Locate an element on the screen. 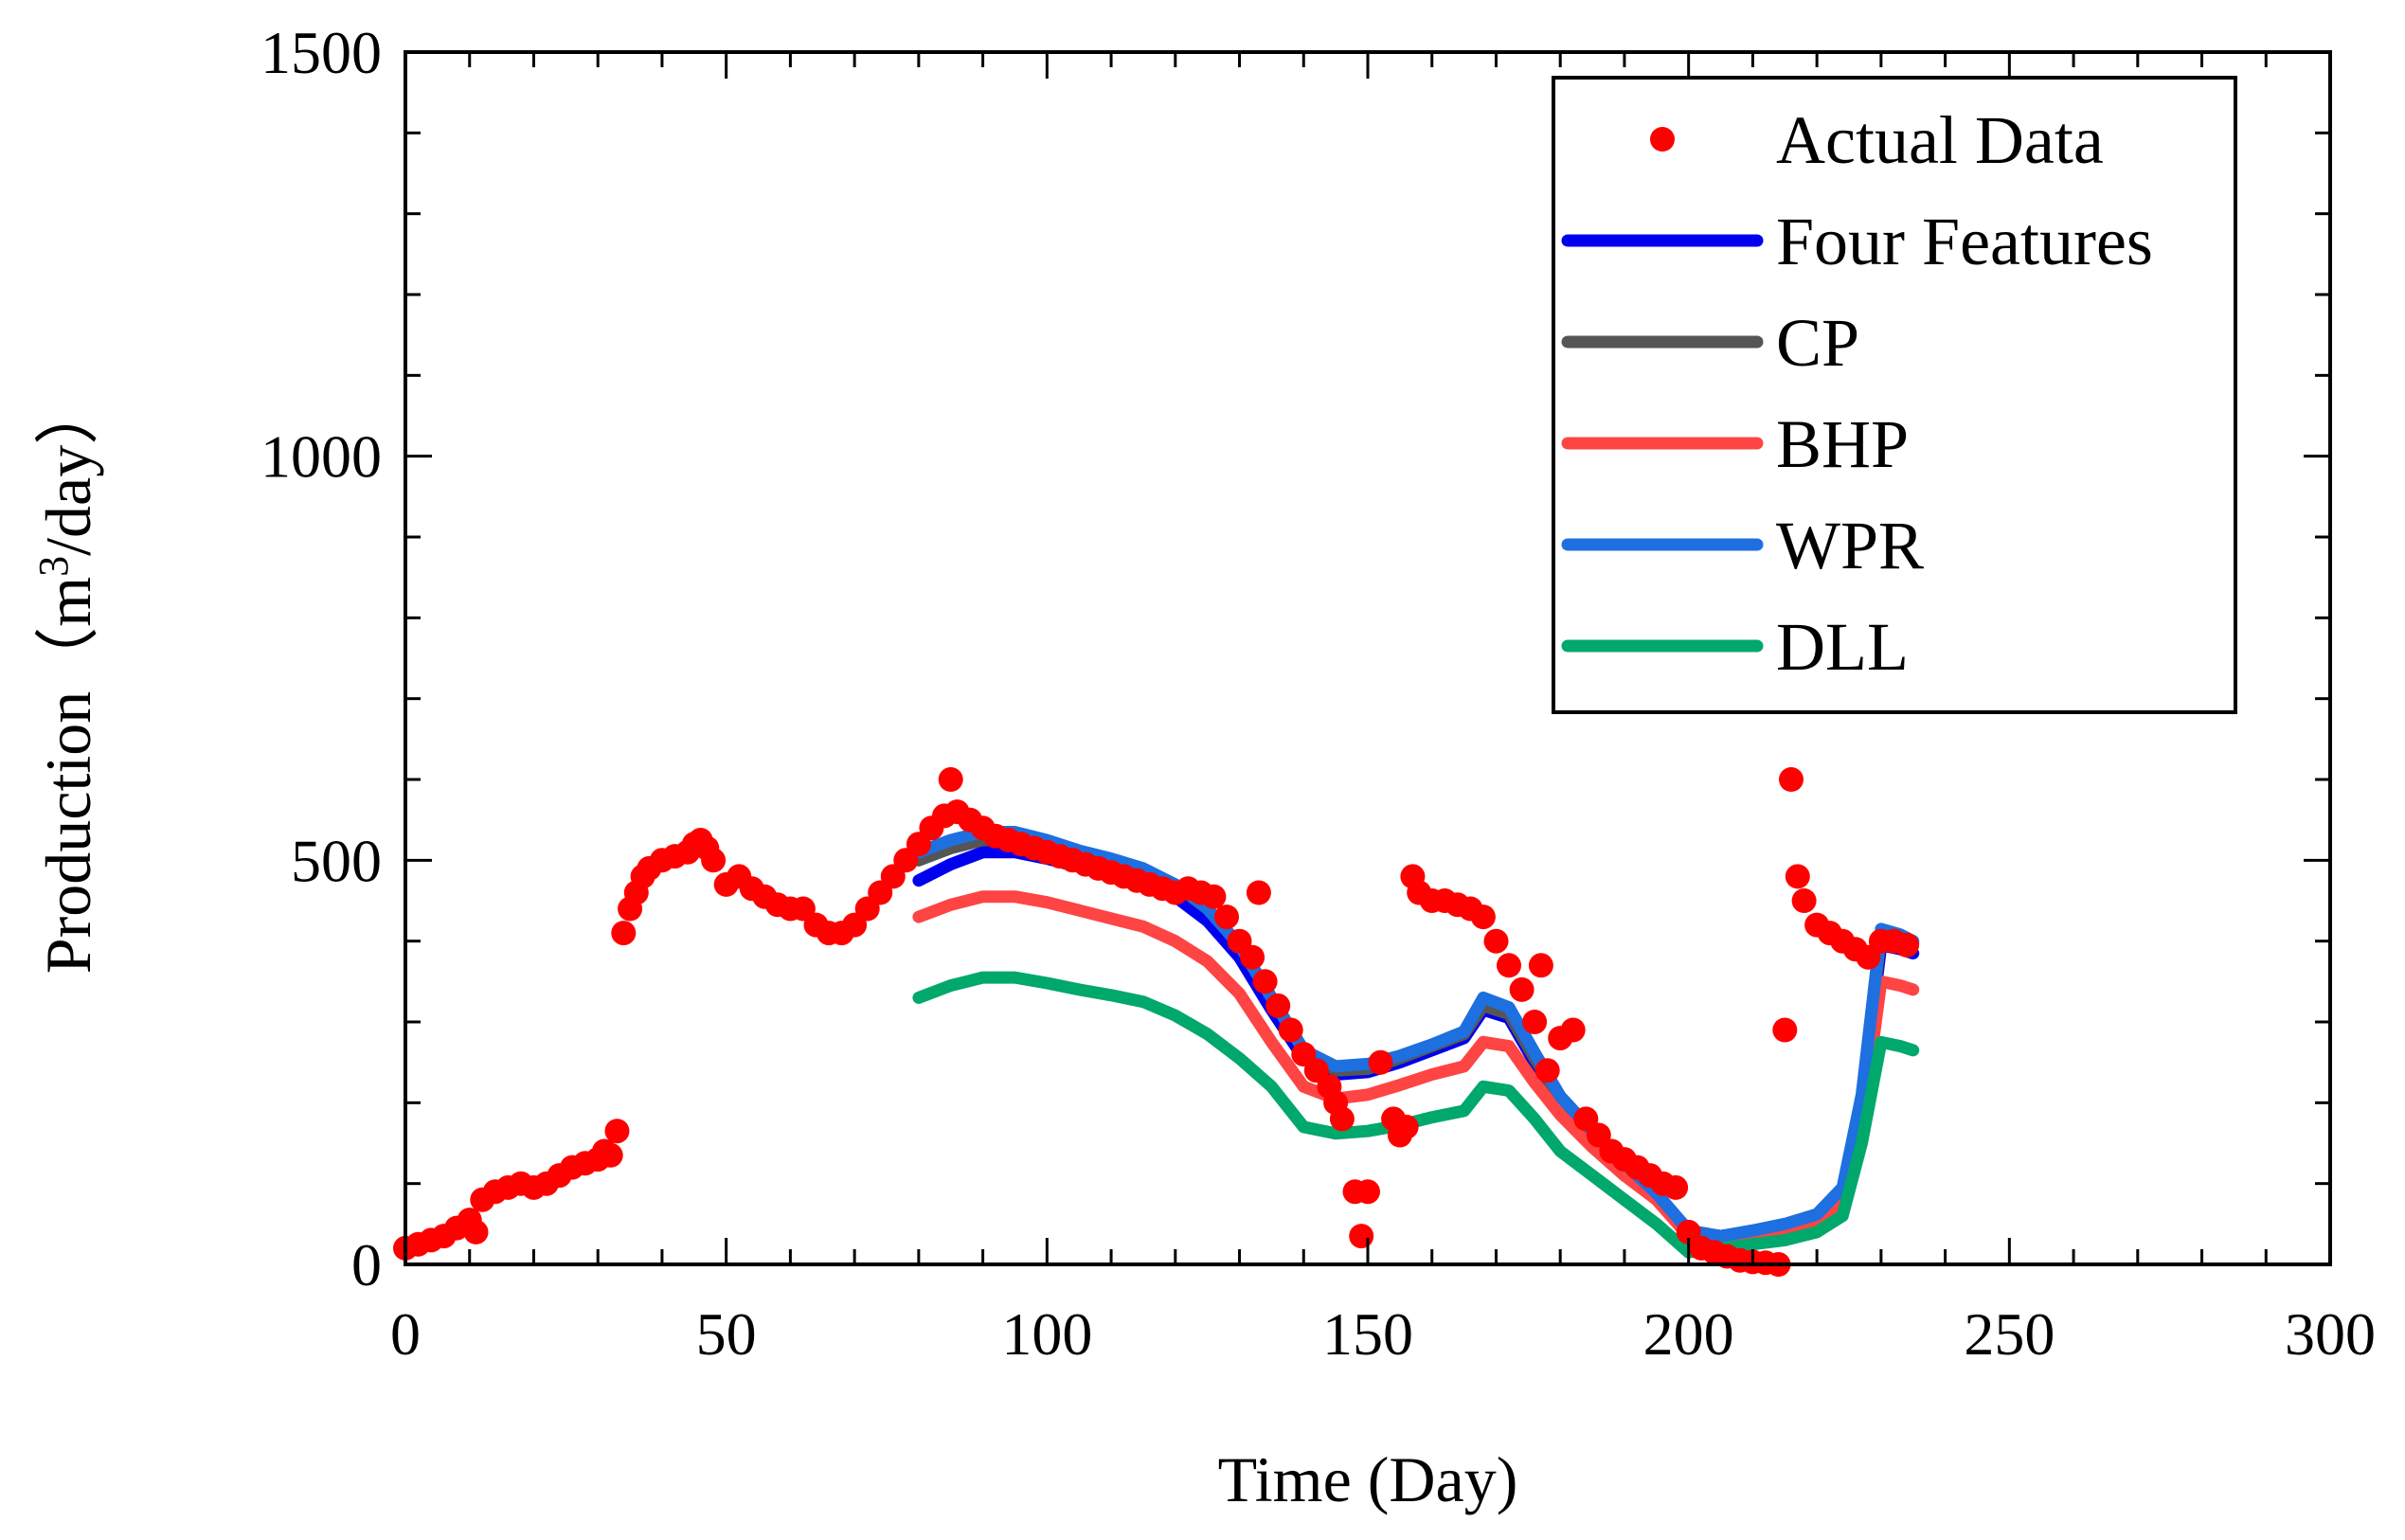 The image size is (2405, 1540). y-axis-title: Production（m3/day） is located at coordinates (67, 677).